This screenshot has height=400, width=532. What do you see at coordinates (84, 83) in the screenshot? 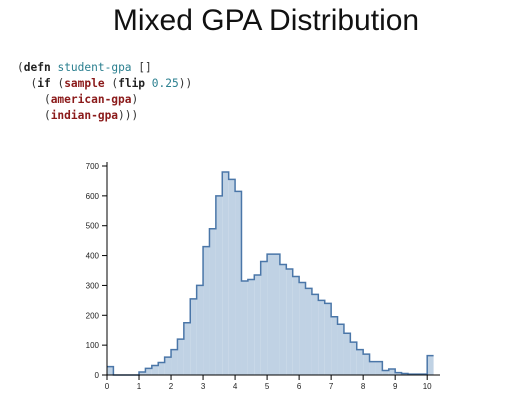
I see `keyword-sample: sample` at bounding box center [84, 83].